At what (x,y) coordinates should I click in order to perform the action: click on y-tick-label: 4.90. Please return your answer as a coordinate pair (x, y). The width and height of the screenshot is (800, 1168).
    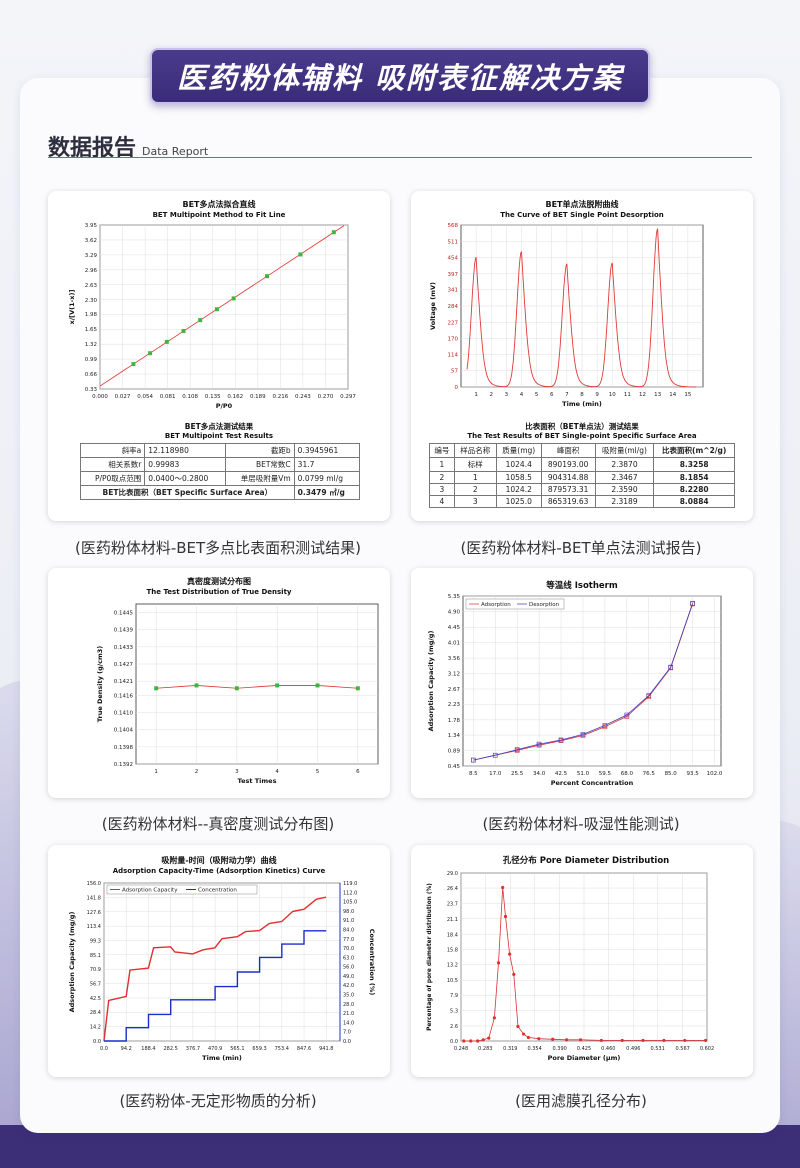
    Looking at the image, I should click on (454, 613).